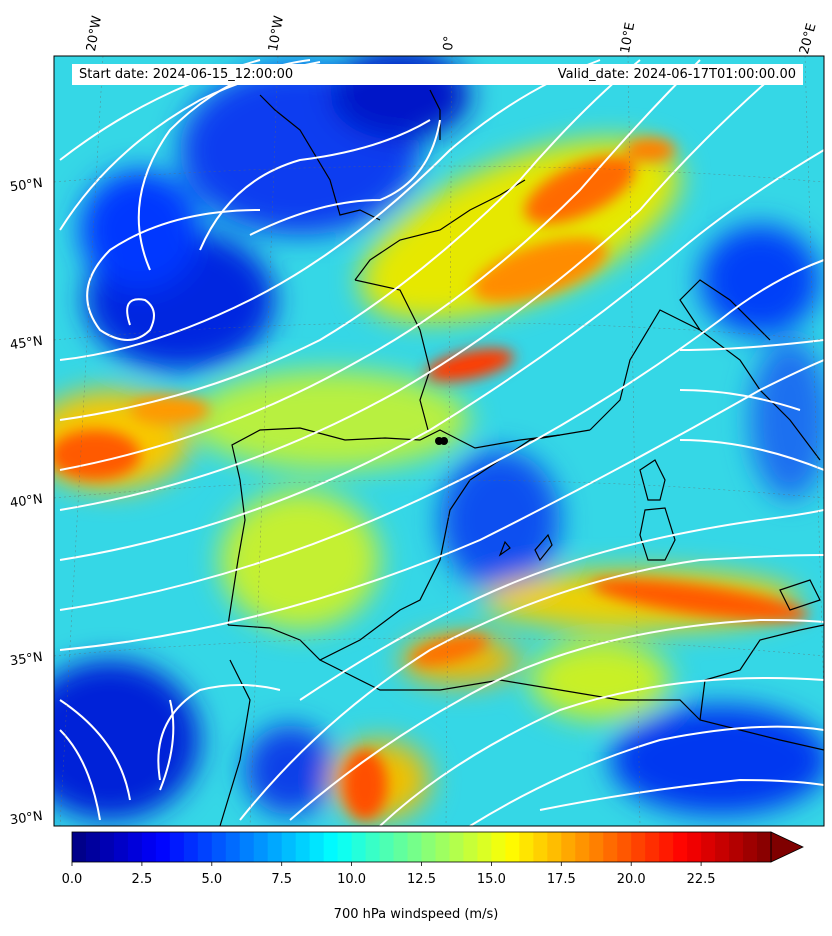  What do you see at coordinates (676, 74) in the screenshot?
I see `valid-date-text: Valid_date: 2024-06-17T01:00:00.00` at bounding box center [676, 74].